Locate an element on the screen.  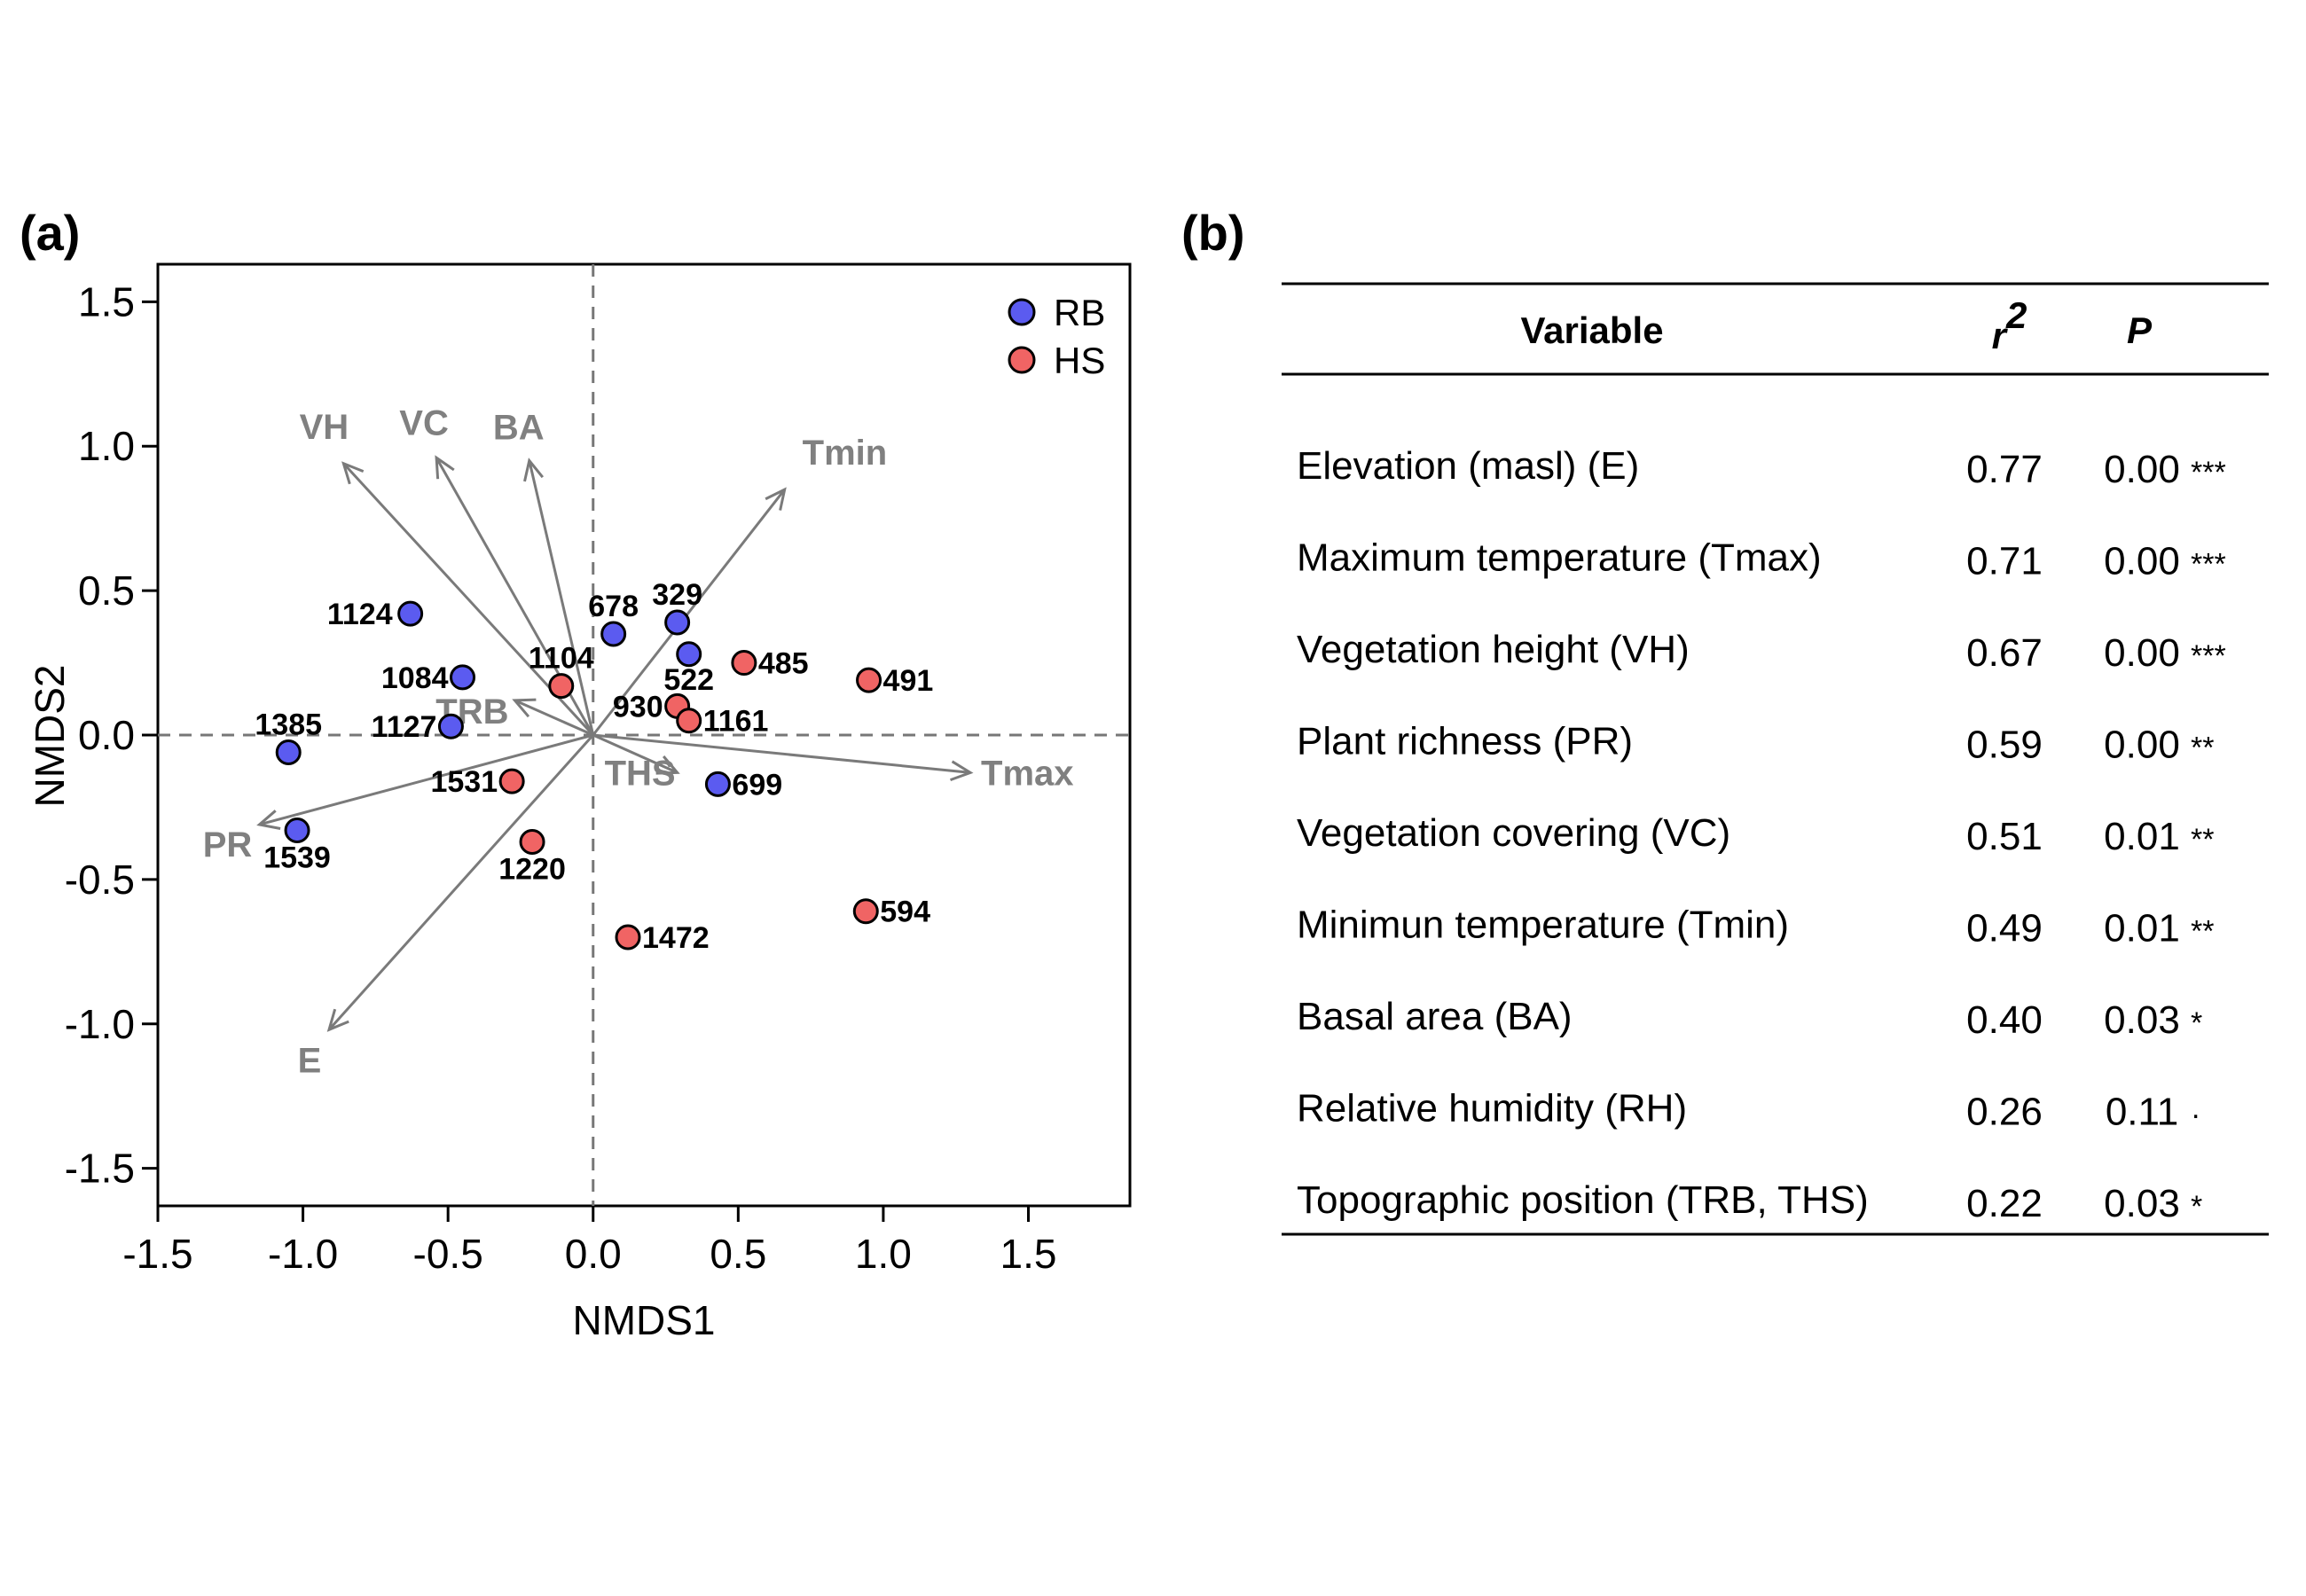
vector-arrowhead-tmax is located at coordinates (962, 771).